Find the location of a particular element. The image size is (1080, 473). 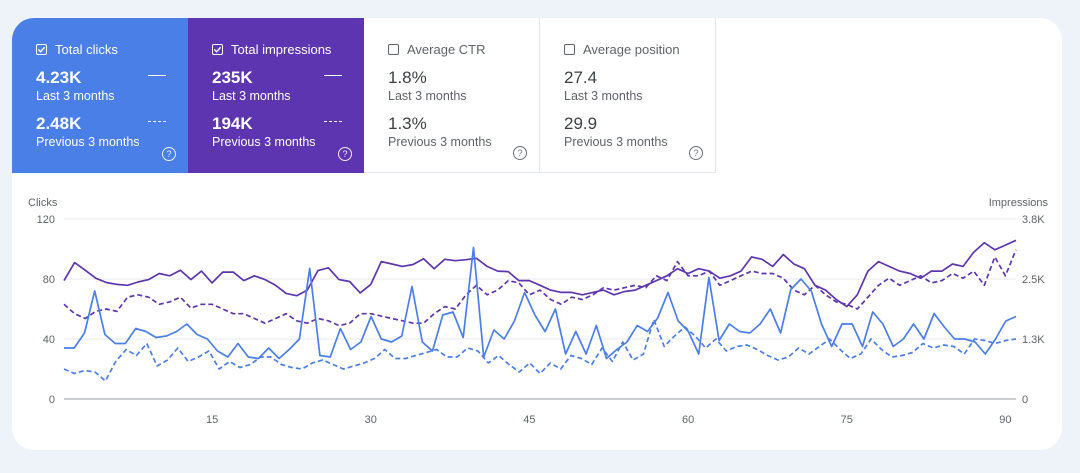

card-value-previous: 194K is located at coordinates (232, 123).